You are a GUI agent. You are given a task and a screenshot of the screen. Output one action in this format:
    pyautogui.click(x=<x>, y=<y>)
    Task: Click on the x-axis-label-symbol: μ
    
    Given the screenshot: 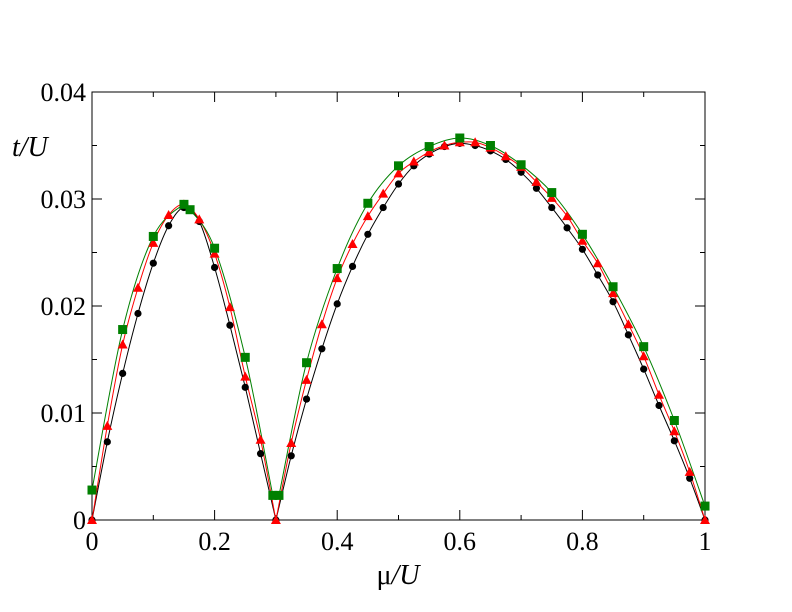 What is the action you would take?
    pyautogui.click(x=383, y=575)
    